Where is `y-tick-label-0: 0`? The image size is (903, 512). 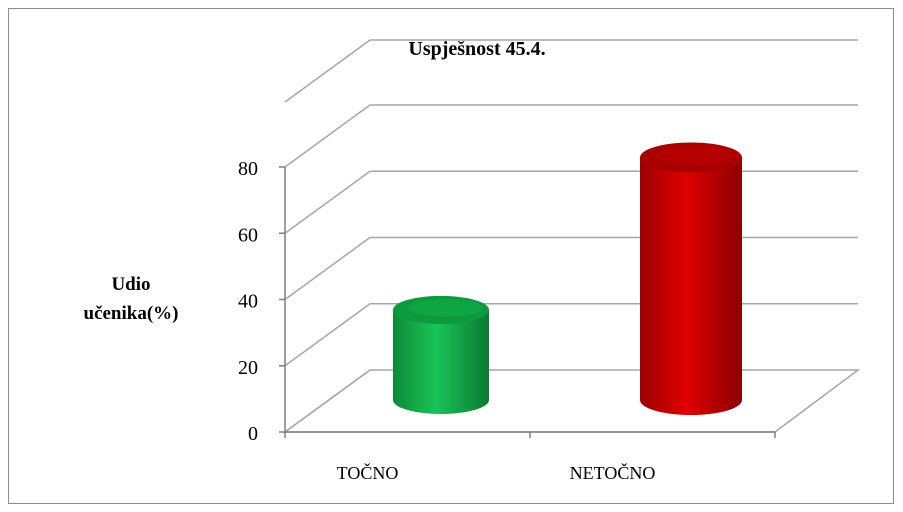 y-tick-label-0: 0 is located at coordinates (253, 434).